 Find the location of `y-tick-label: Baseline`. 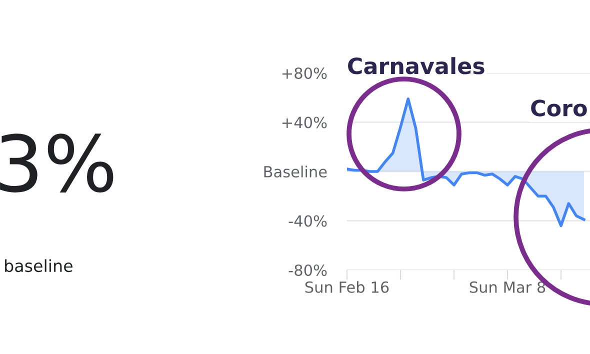

y-tick-label: Baseline is located at coordinates (295, 172).